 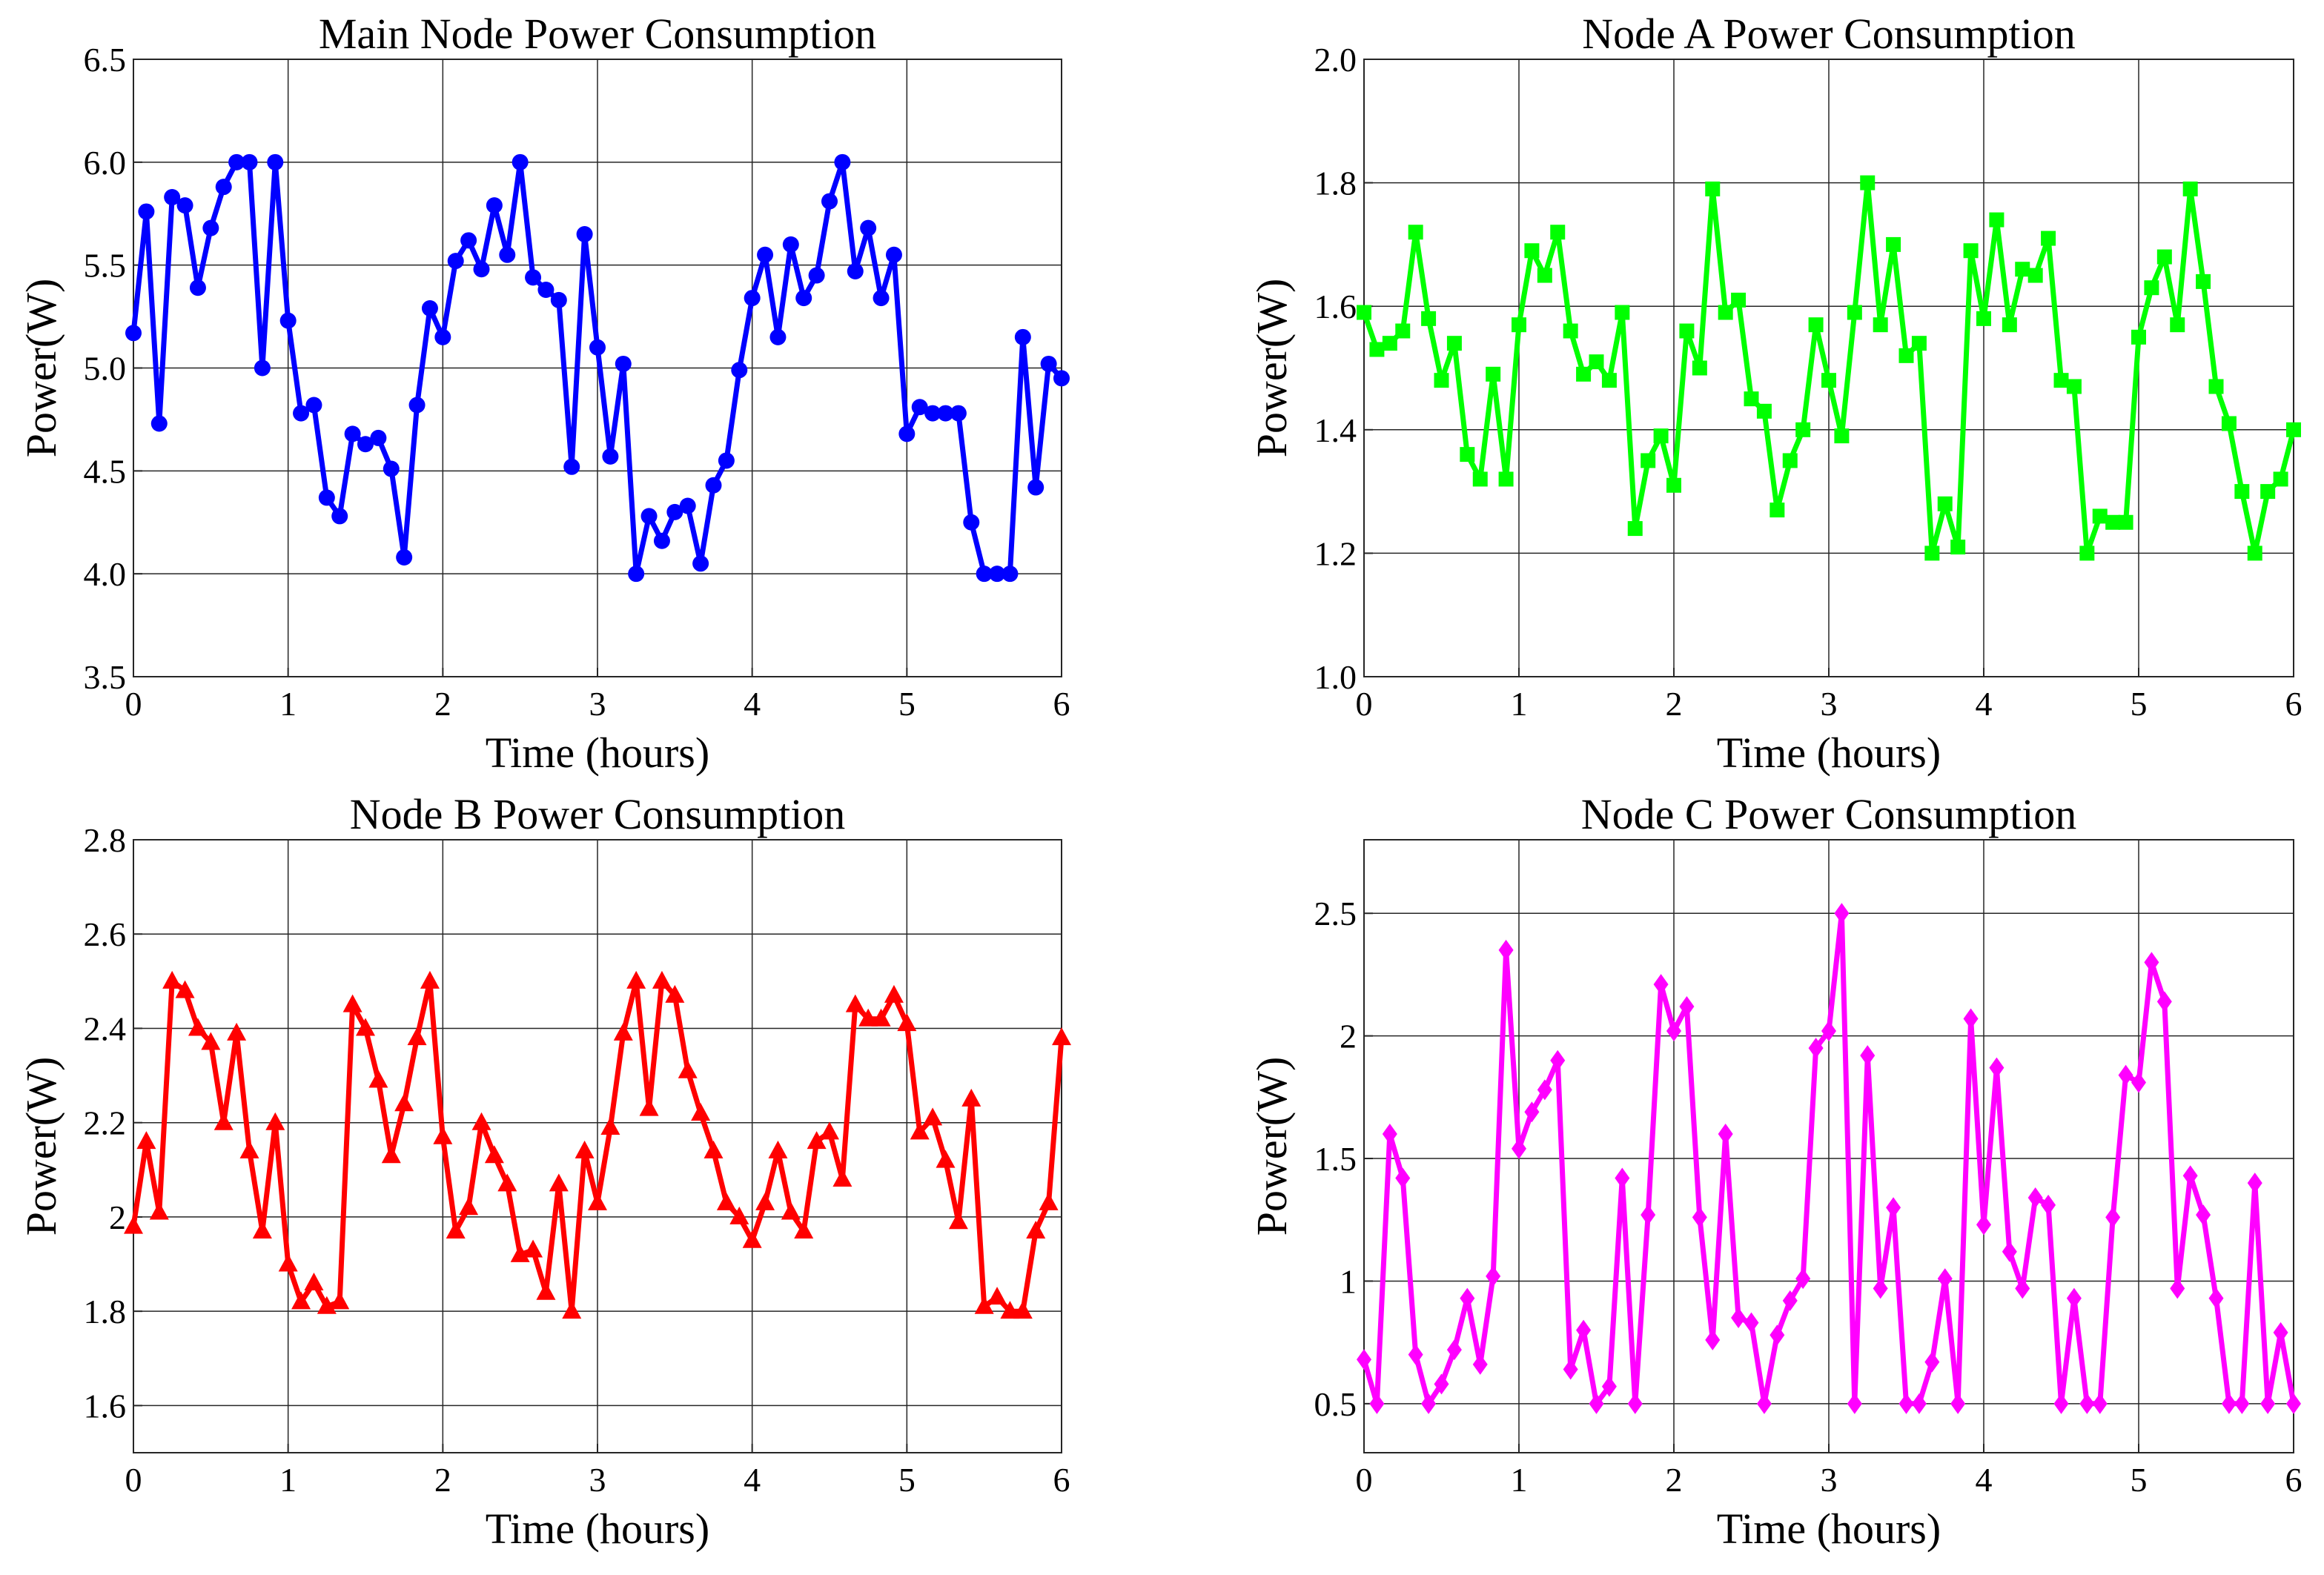 What do you see at coordinates (105, 1028) in the screenshot?
I see `chart-node-b-y-tick-label: 2.4` at bounding box center [105, 1028].